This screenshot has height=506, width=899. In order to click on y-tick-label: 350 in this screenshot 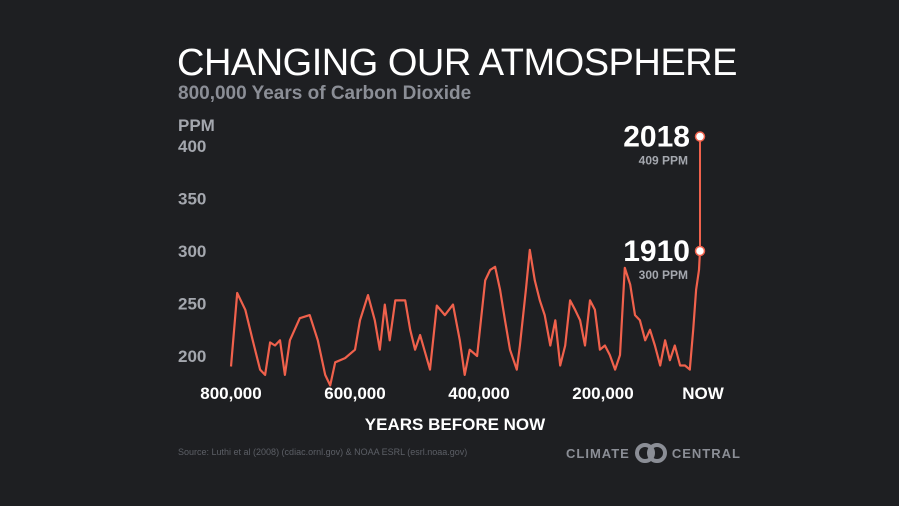, I will do `click(192, 199)`.